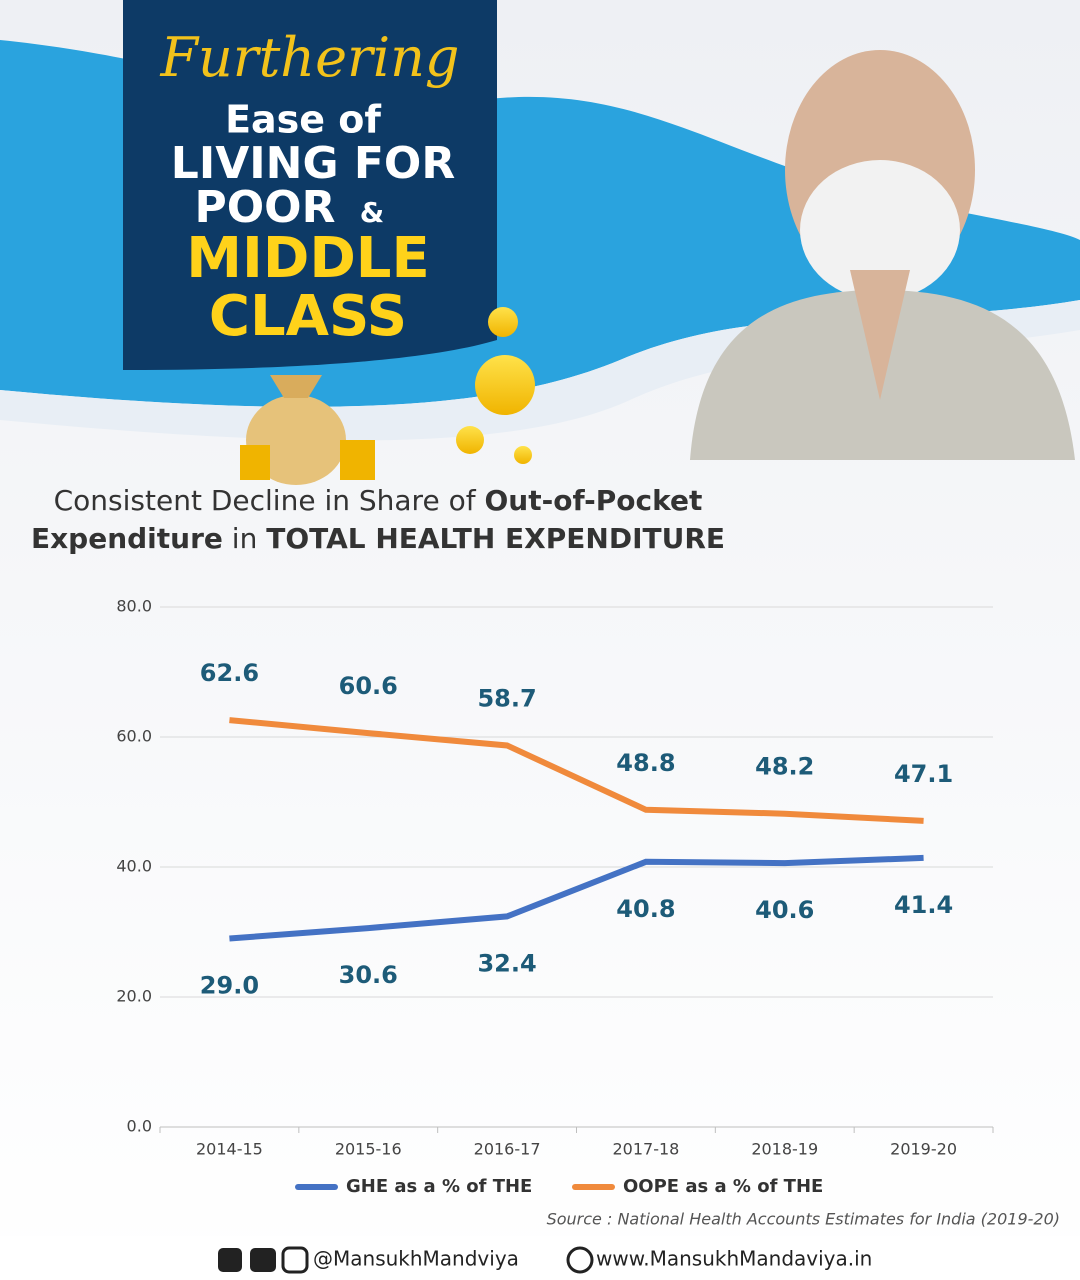 This screenshot has height=1280, width=1080. Describe the element at coordinates (923, 1149) in the screenshot. I see `x-tick-label: 2019-20` at that location.